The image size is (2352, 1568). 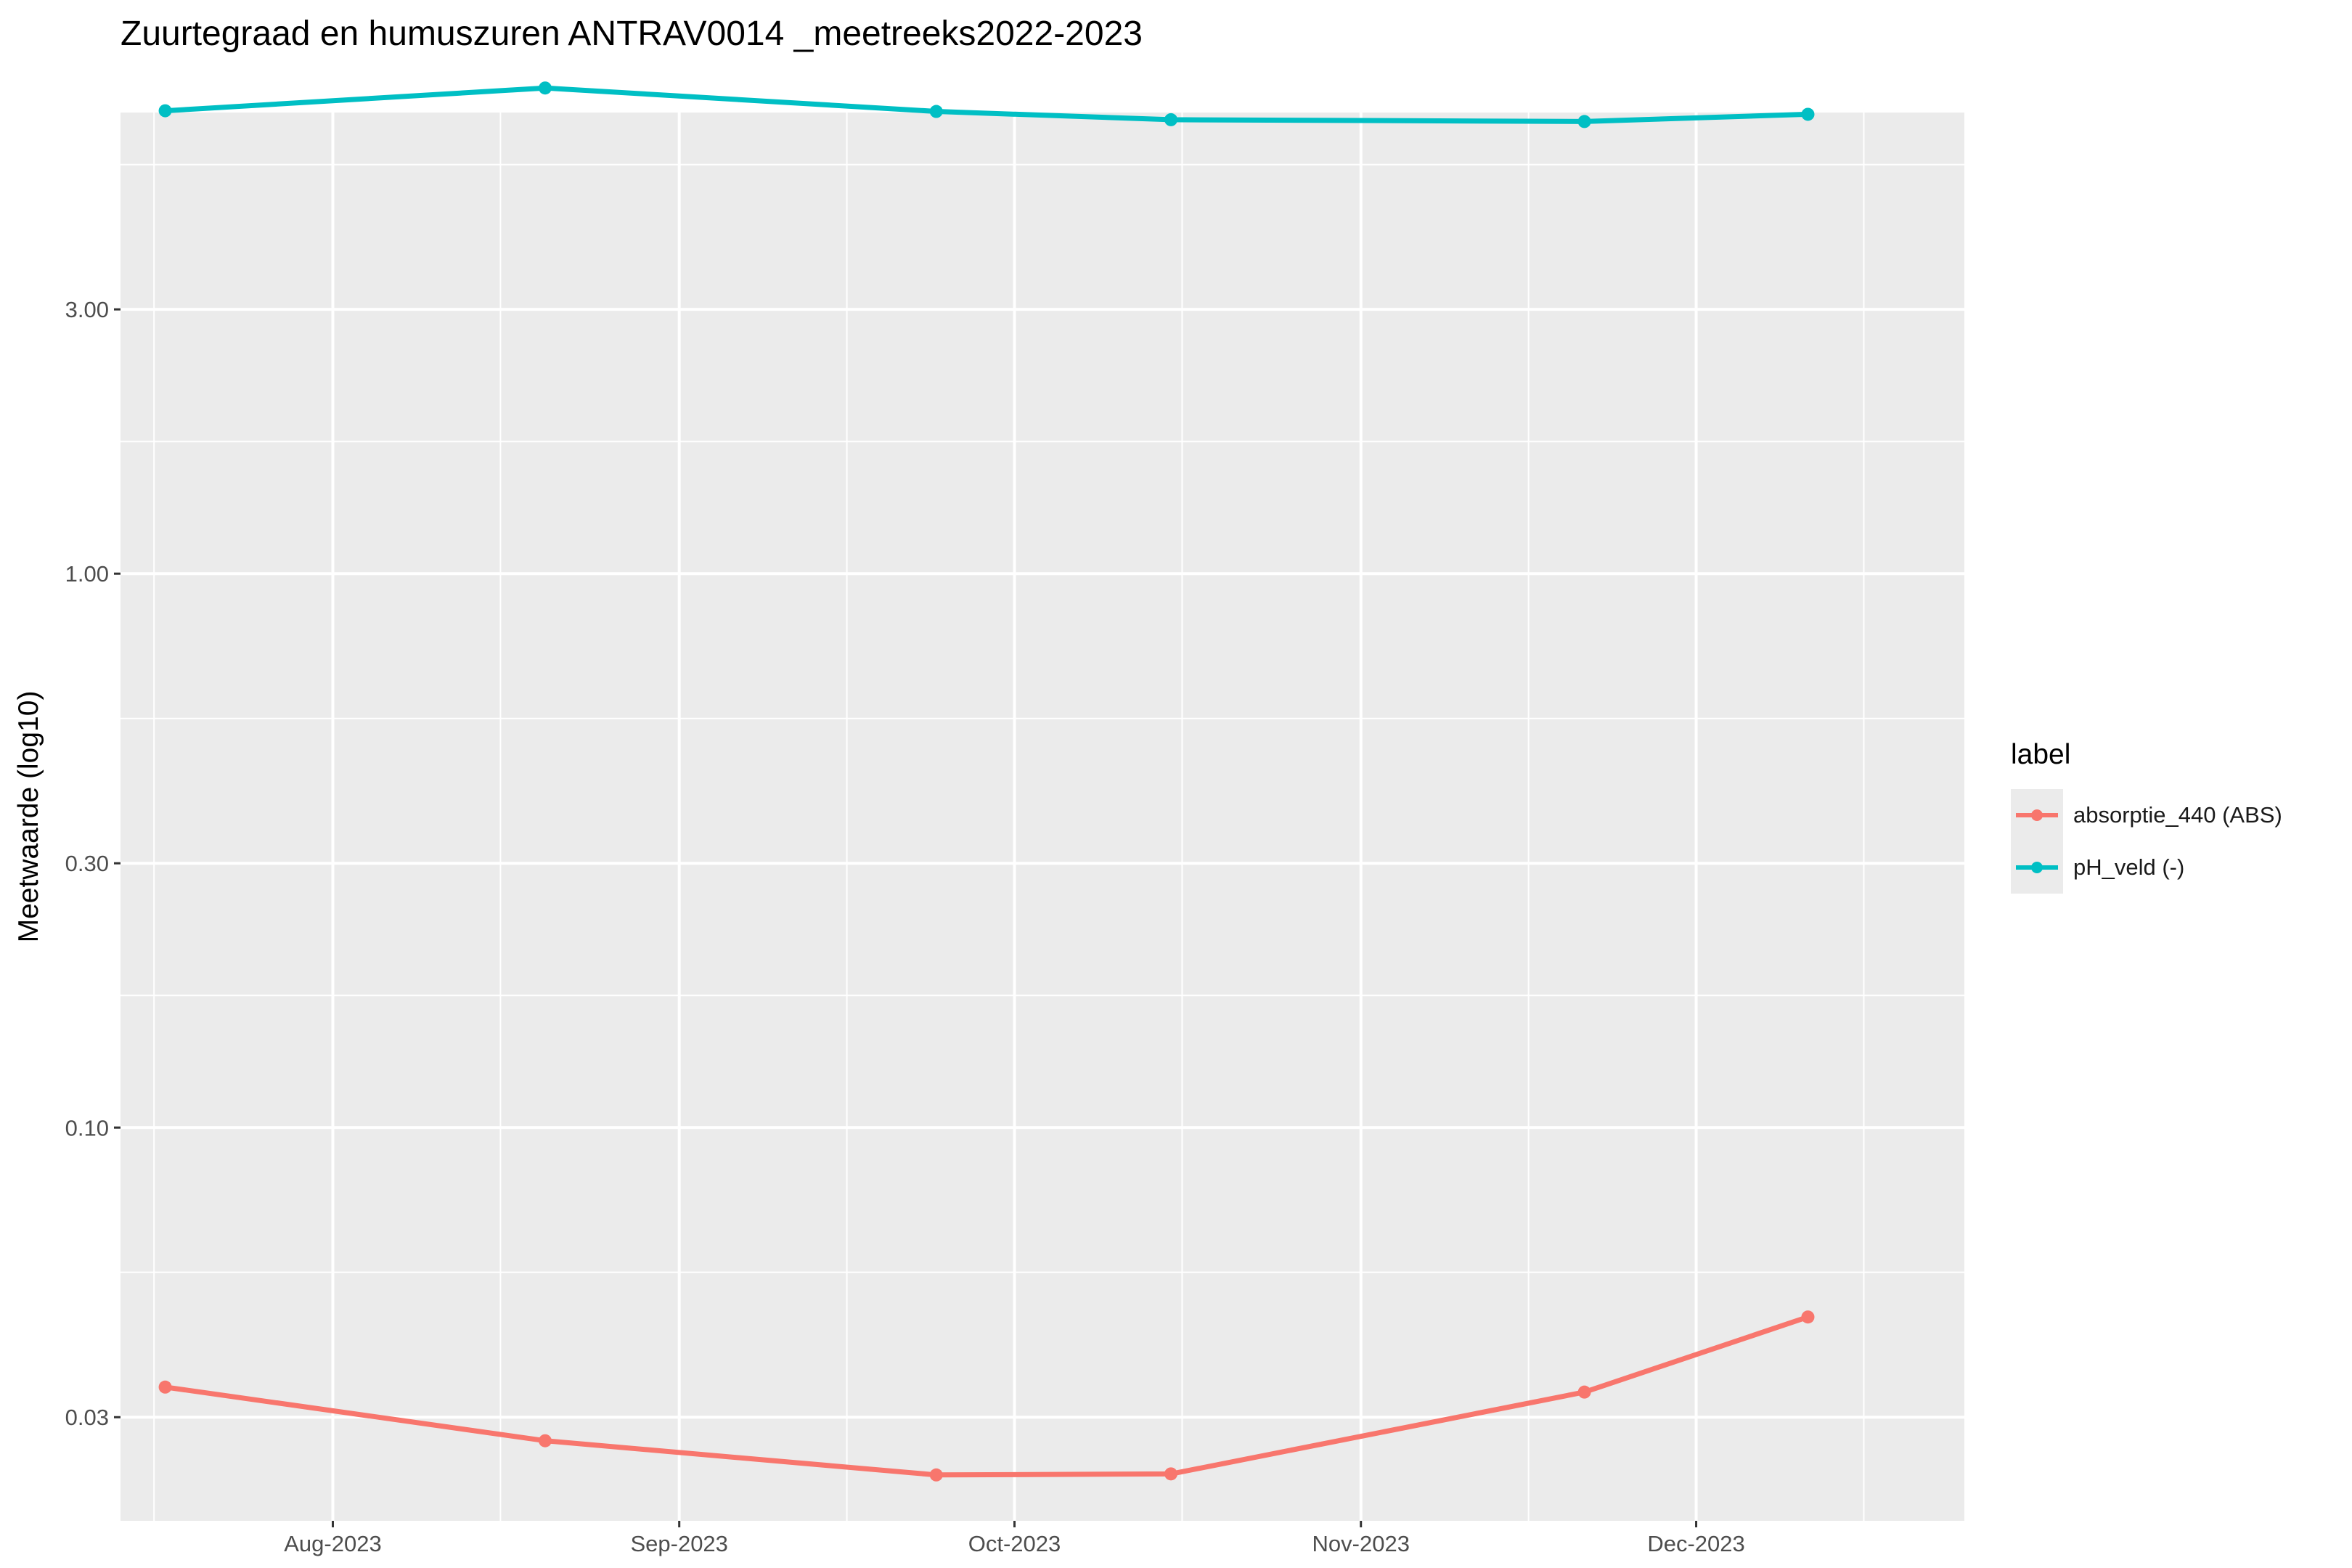 I want to click on x-tick-label: Aug-2023, so click(x=333, y=1543).